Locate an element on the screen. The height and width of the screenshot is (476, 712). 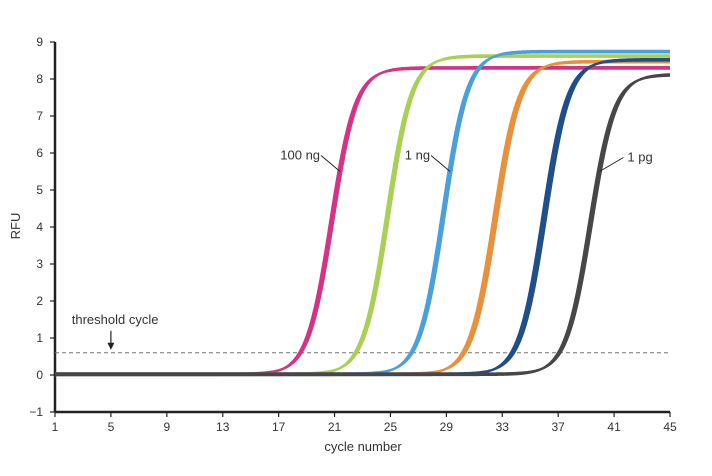
y-tick-label: 6 is located at coordinates (39, 153).